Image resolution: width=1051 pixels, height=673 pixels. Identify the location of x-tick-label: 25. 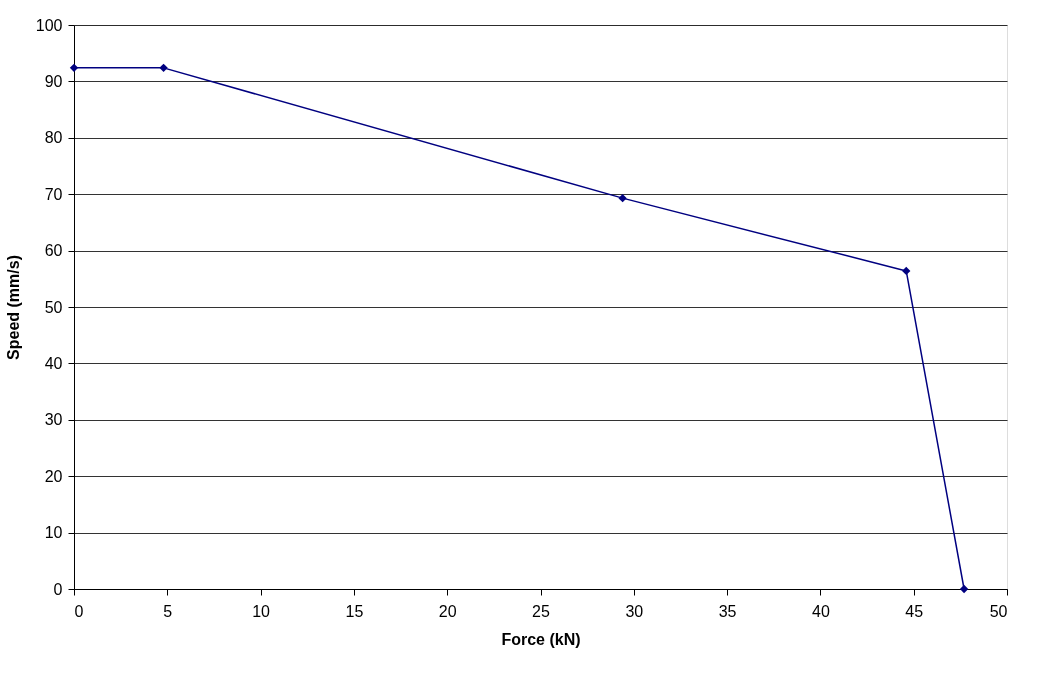
(541, 611).